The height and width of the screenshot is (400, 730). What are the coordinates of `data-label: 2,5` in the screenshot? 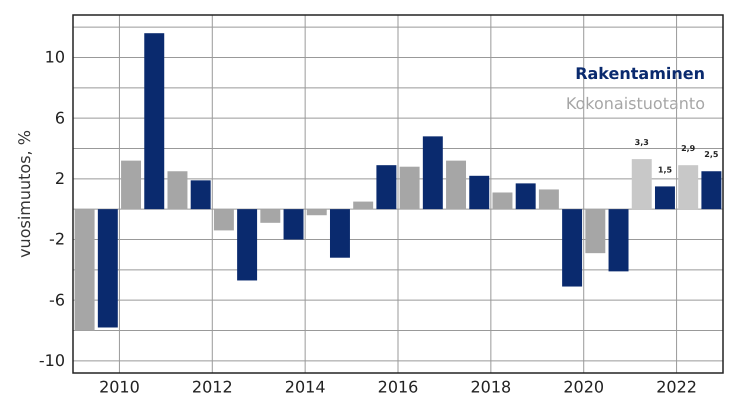 It's located at (711, 155).